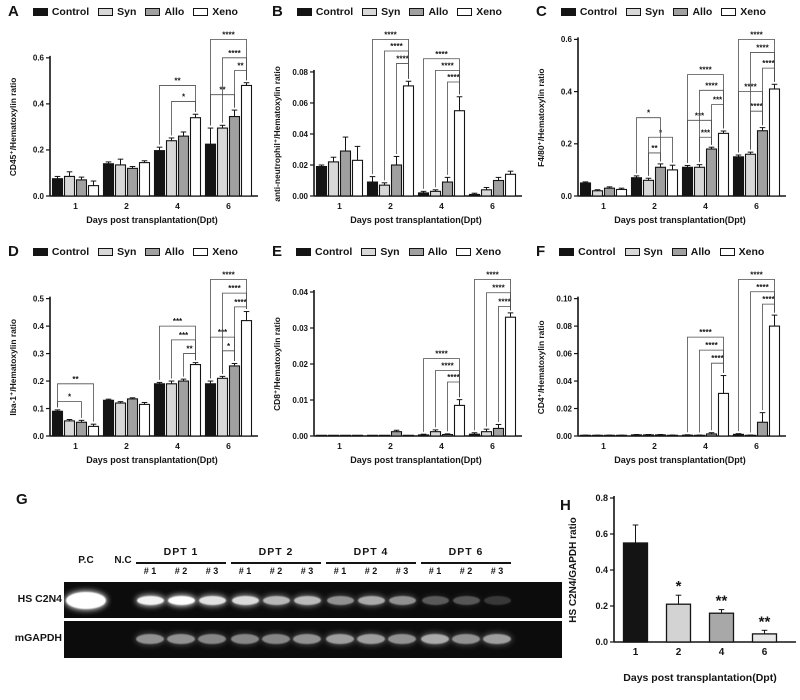 The height and width of the screenshot is (700, 800). What do you see at coordinates (300, 196) in the screenshot?
I see `y-tick-label: 0.00` at bounding box center [300, 196].